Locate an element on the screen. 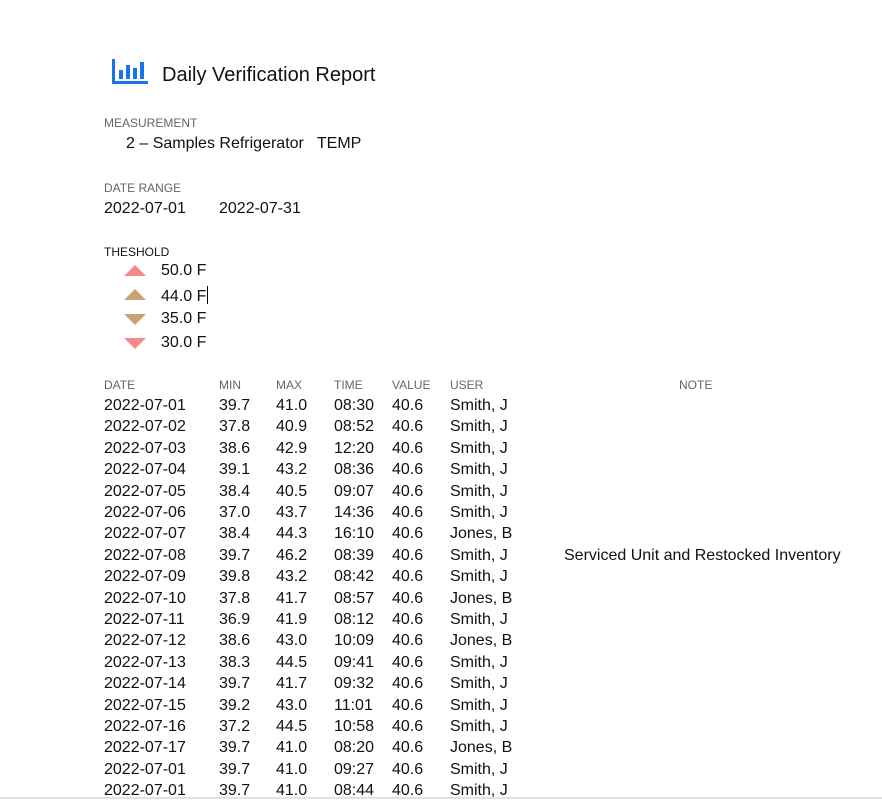 Image resolution: width=882 pixels, height=803 pixels. cell-min: 38.3 is located at coordinates (235, 662).